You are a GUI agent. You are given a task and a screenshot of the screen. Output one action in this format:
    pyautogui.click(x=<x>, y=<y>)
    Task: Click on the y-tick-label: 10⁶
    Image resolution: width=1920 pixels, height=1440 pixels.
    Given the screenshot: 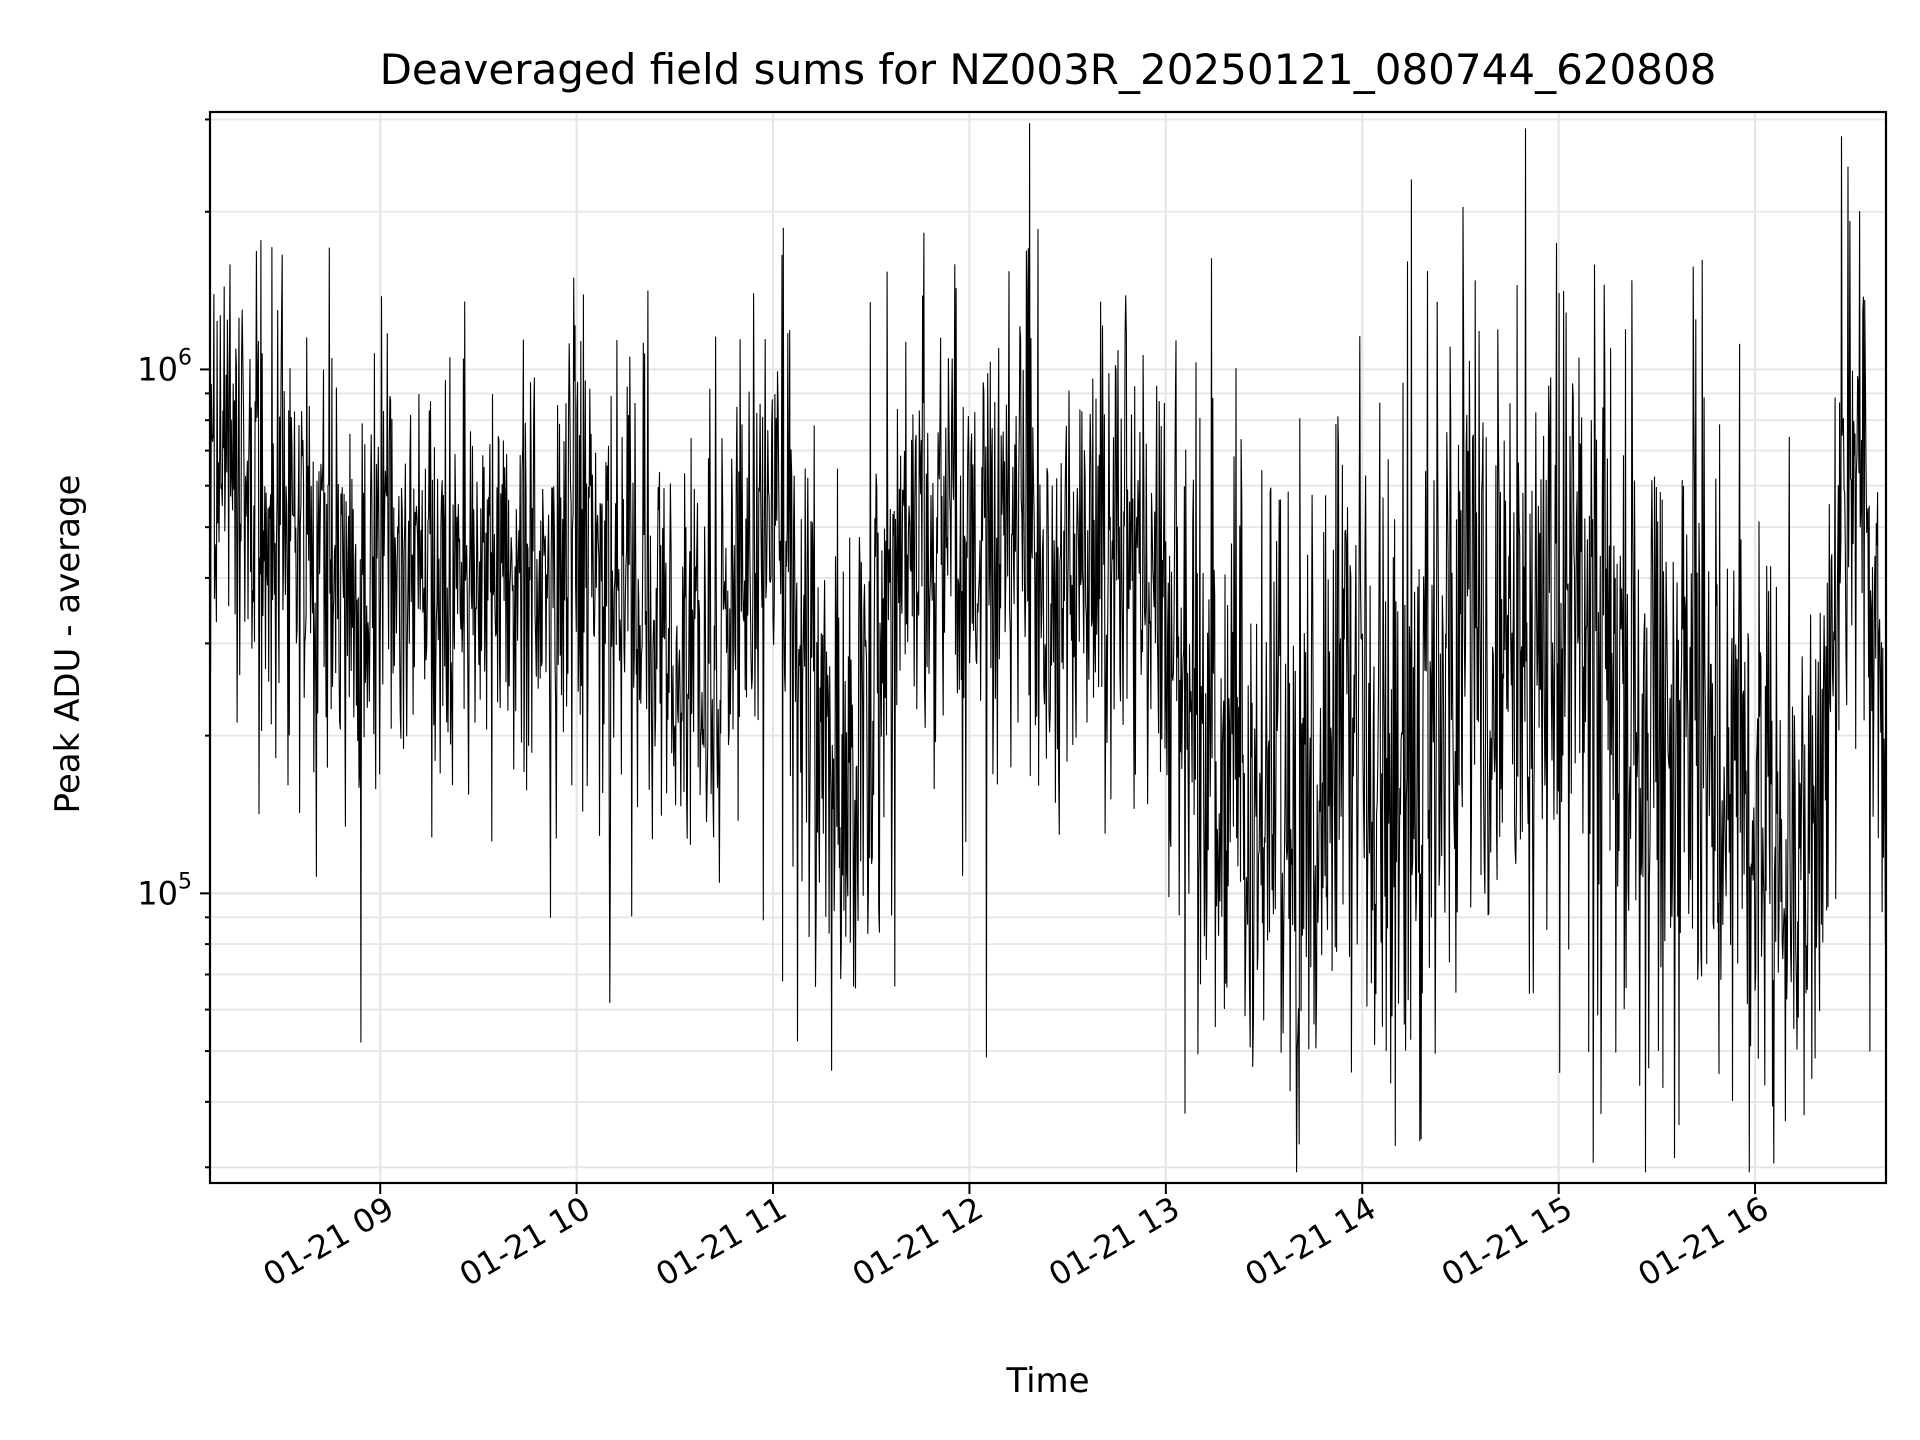 What is the action you would take?
    pyautogui.click(x=164, y=366)
    